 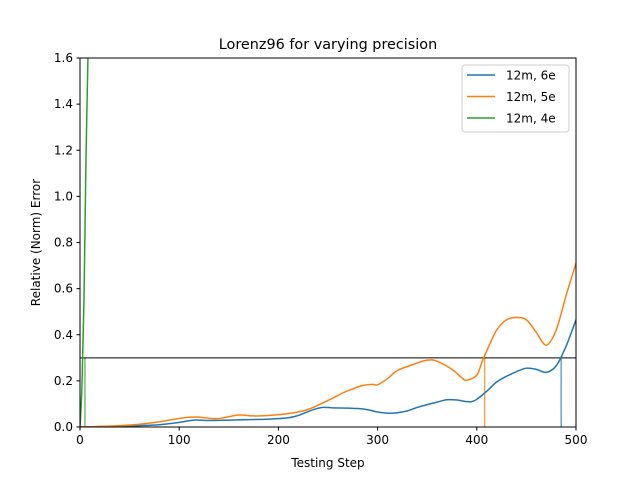 I want to click on x-axis-title: Testing Step, so click(x=327, y=463).